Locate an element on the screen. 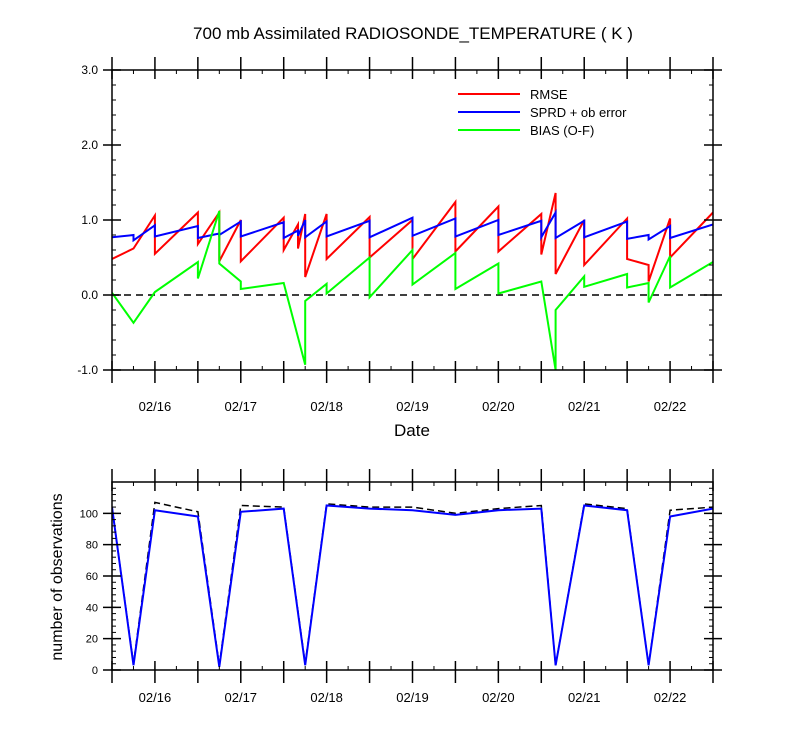  y-tick-label: 80 is located at coordinates (92, 546).